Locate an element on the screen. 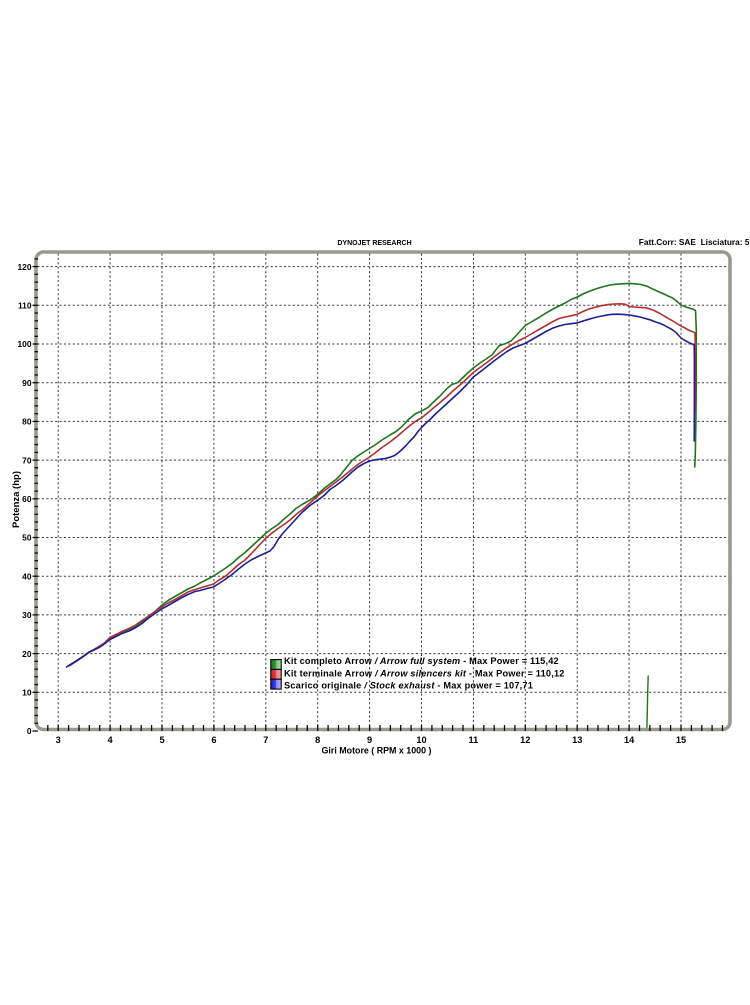  svg-text: 11 is located at coordinates (474, 740).